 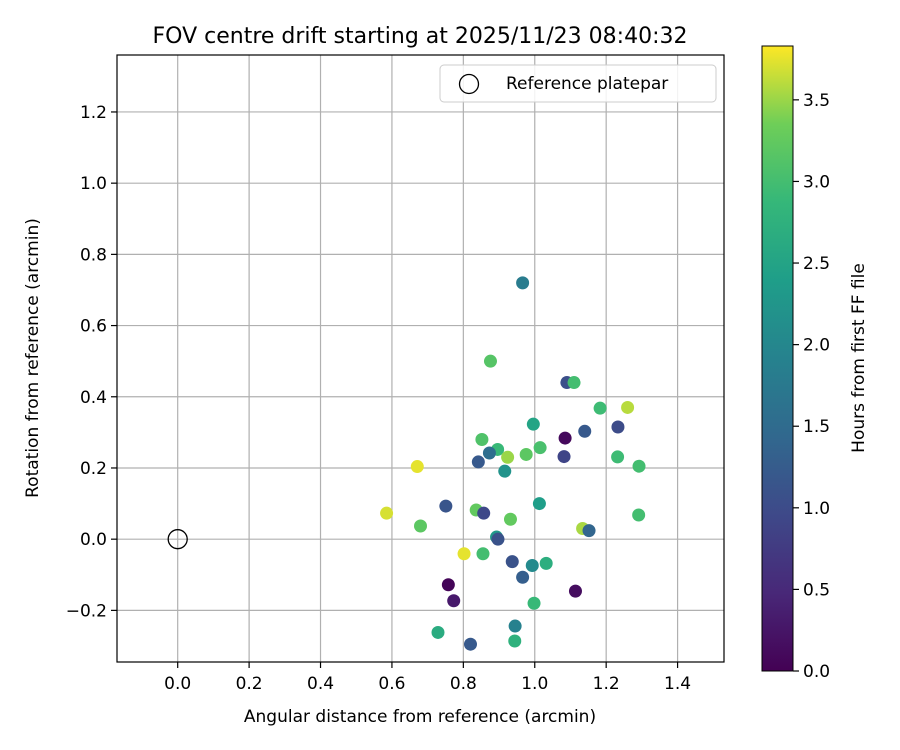 I want to click on y-tick-label: 0.4, so click(x=93, y=398).